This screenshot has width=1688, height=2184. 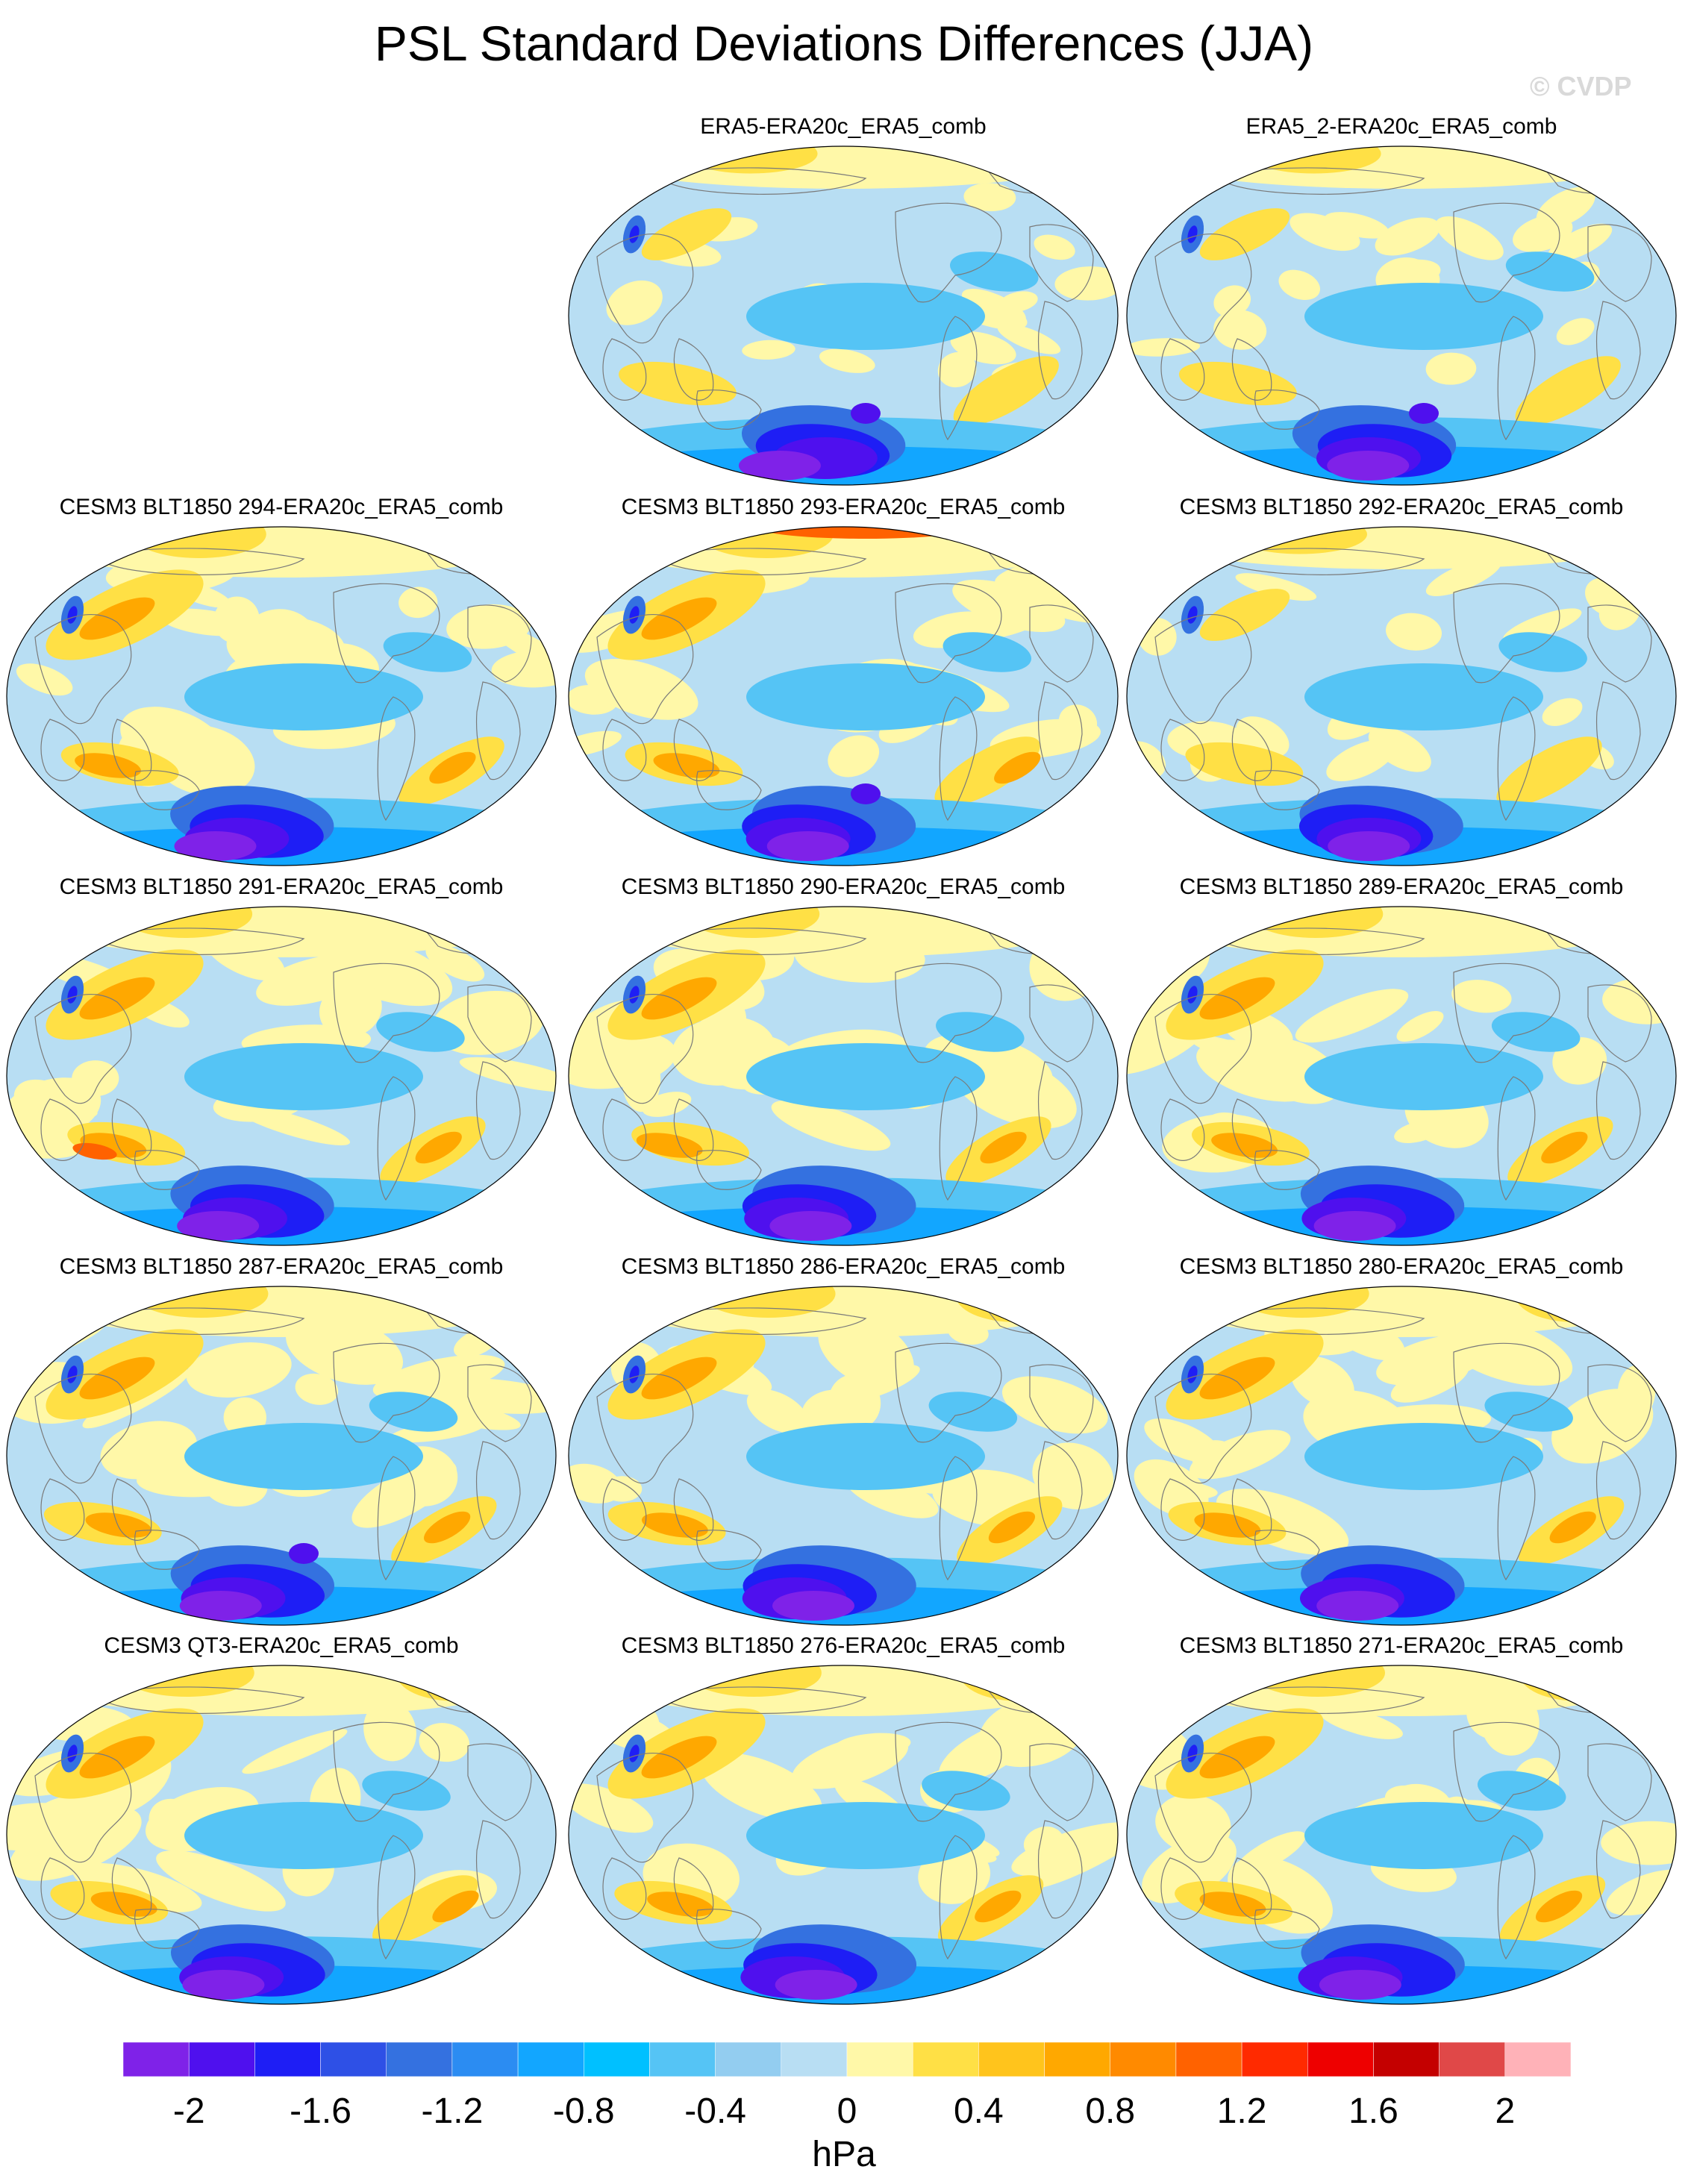 What do you see at coordinates (843, 886) in the screenshot?
I see `panel-title: CESM3 BLT1850 290-ERA20c_ERA5_comb` at bounding box center [843, 886].